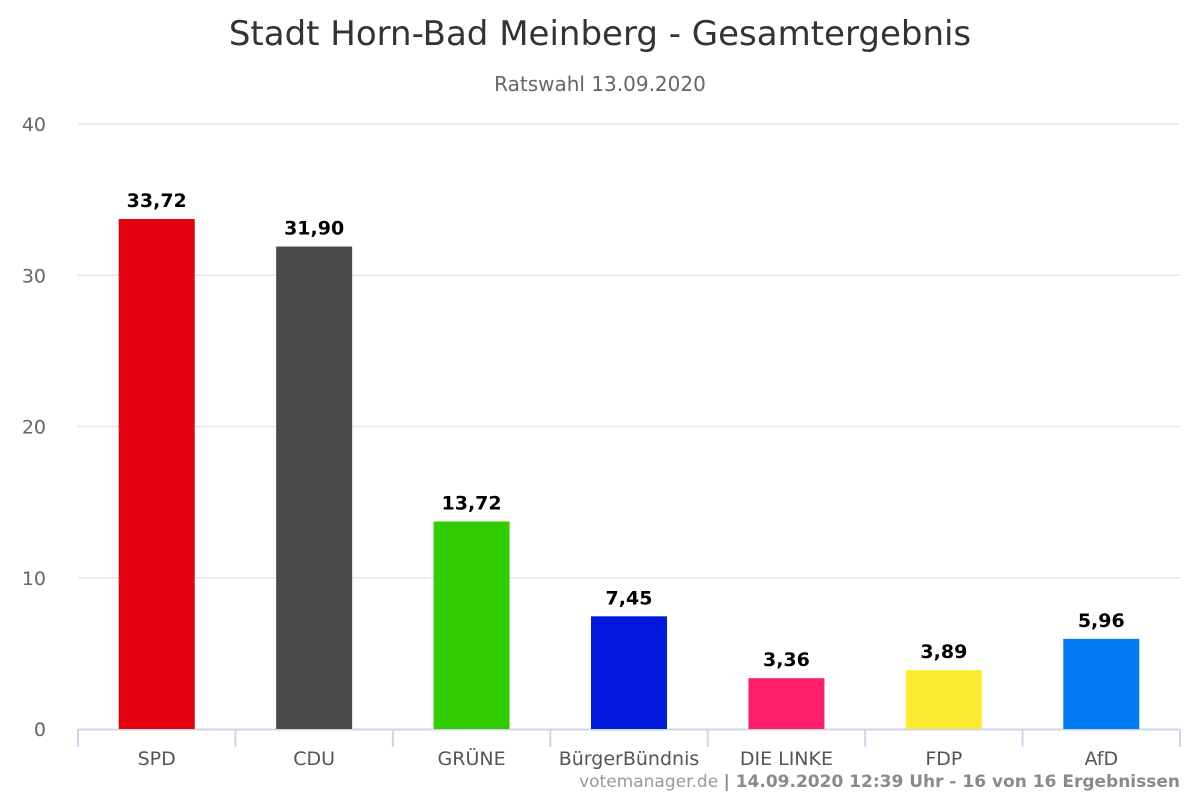 The width and height of the screenshot is (1200, 800). Describe the element at coordinates (943, 652) in the screenshot. I see `data-label: 3,89` at that location.